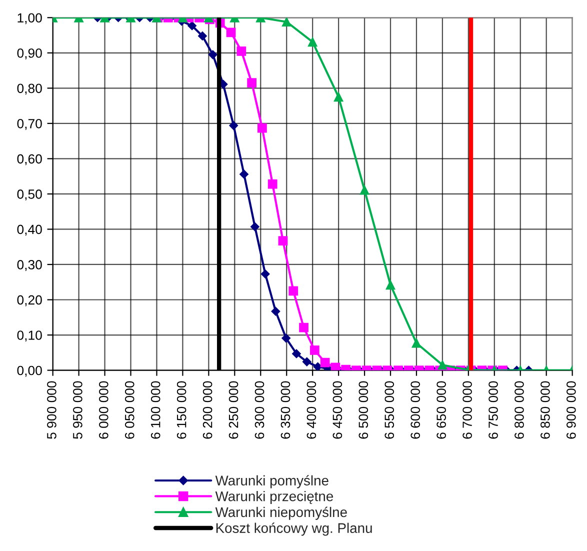 The image size is (587, 551). I want to click on y-tick-label: 0,10, so click(29, 336).